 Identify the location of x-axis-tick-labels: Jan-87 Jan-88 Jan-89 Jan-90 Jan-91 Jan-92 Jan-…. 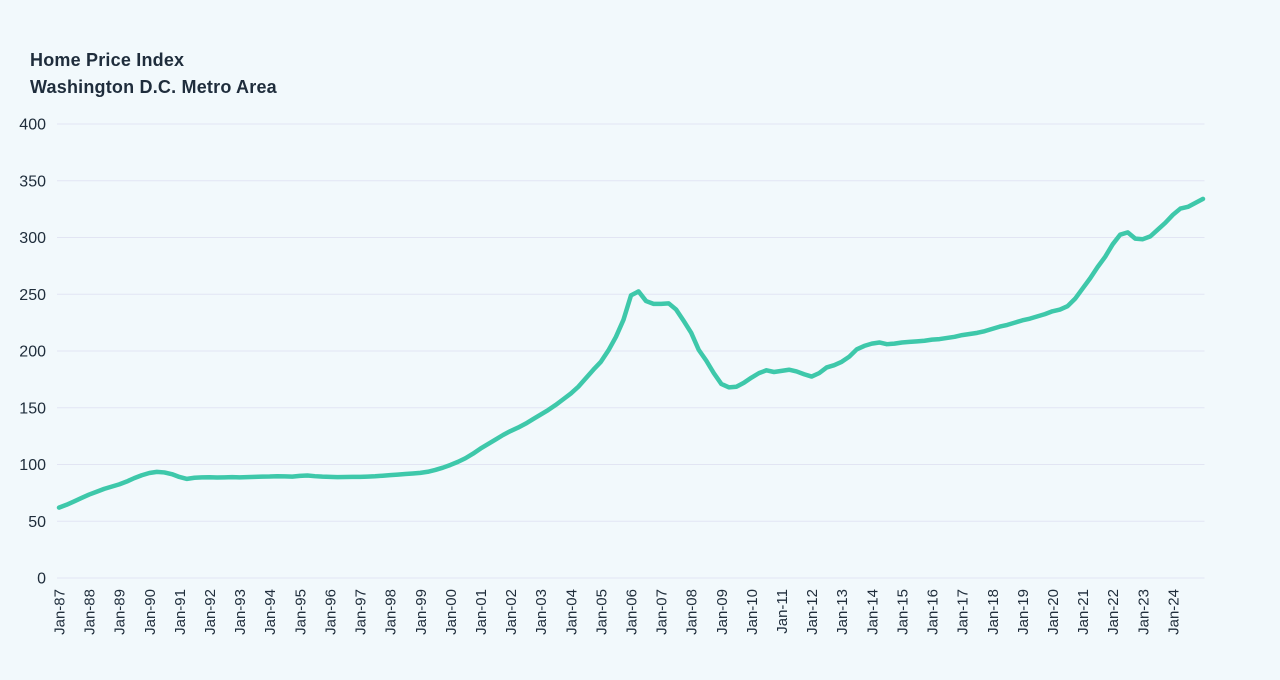
(617, 612).